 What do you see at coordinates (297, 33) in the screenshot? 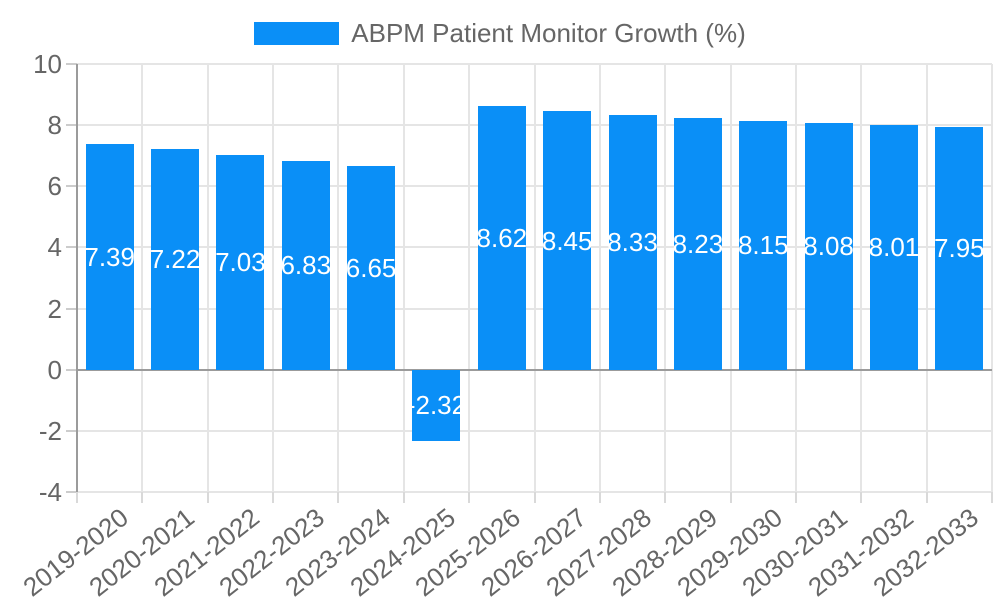
I see `legend-swatch-icon` at bounding box center [297, 33].